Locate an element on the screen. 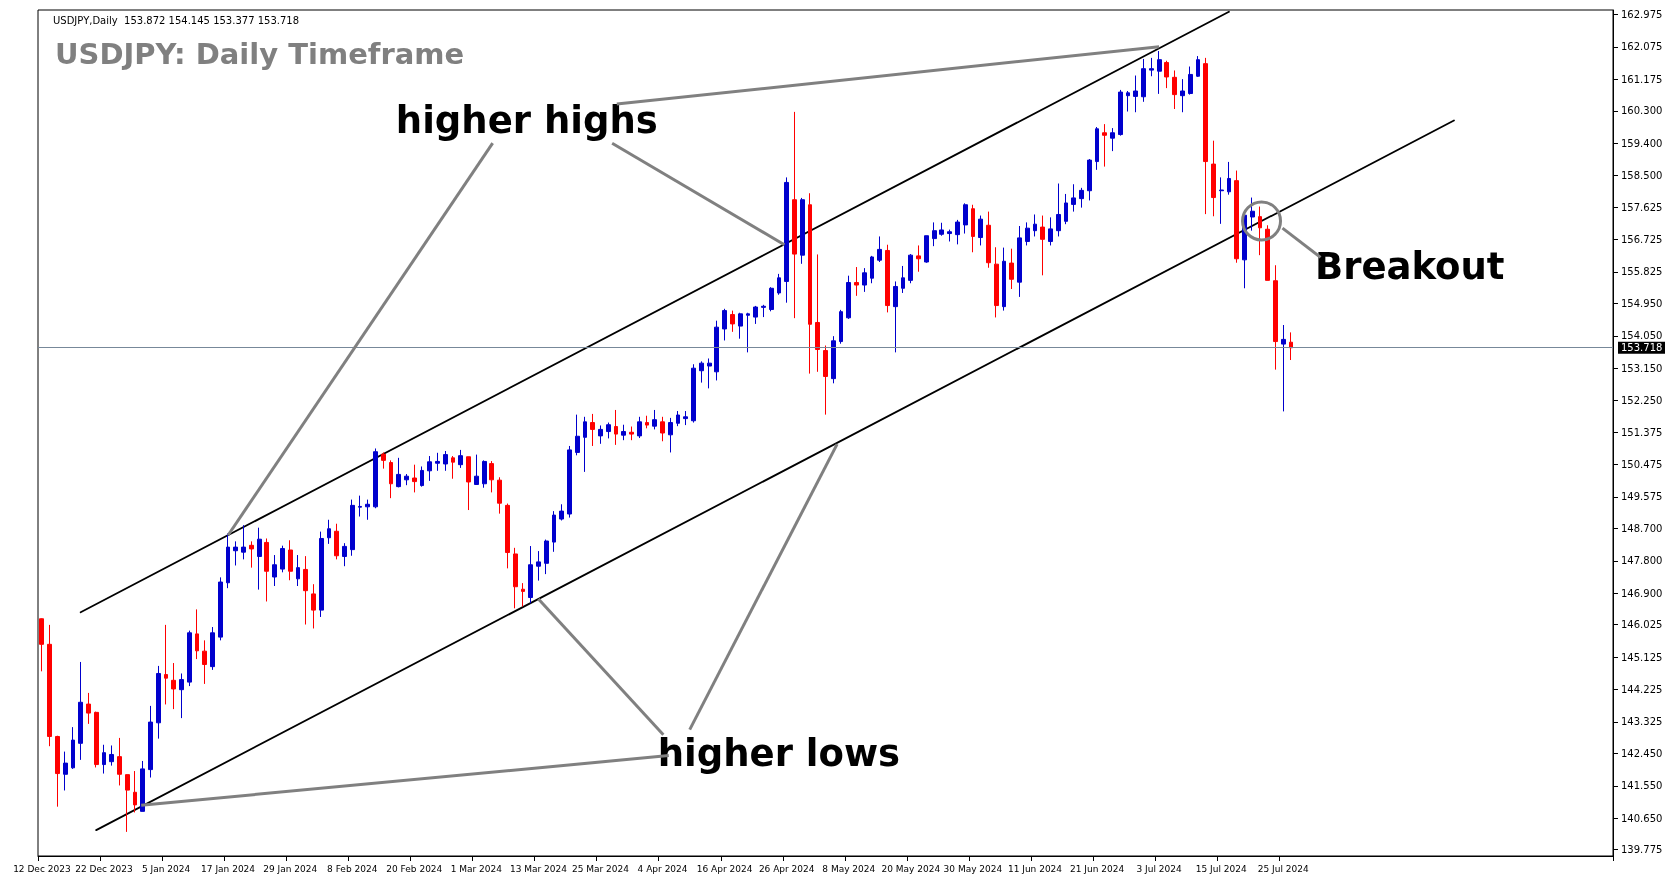 The image size is (1673, 888). x-tick-label: 20 May 2024 is located at coordinates (911, 868).